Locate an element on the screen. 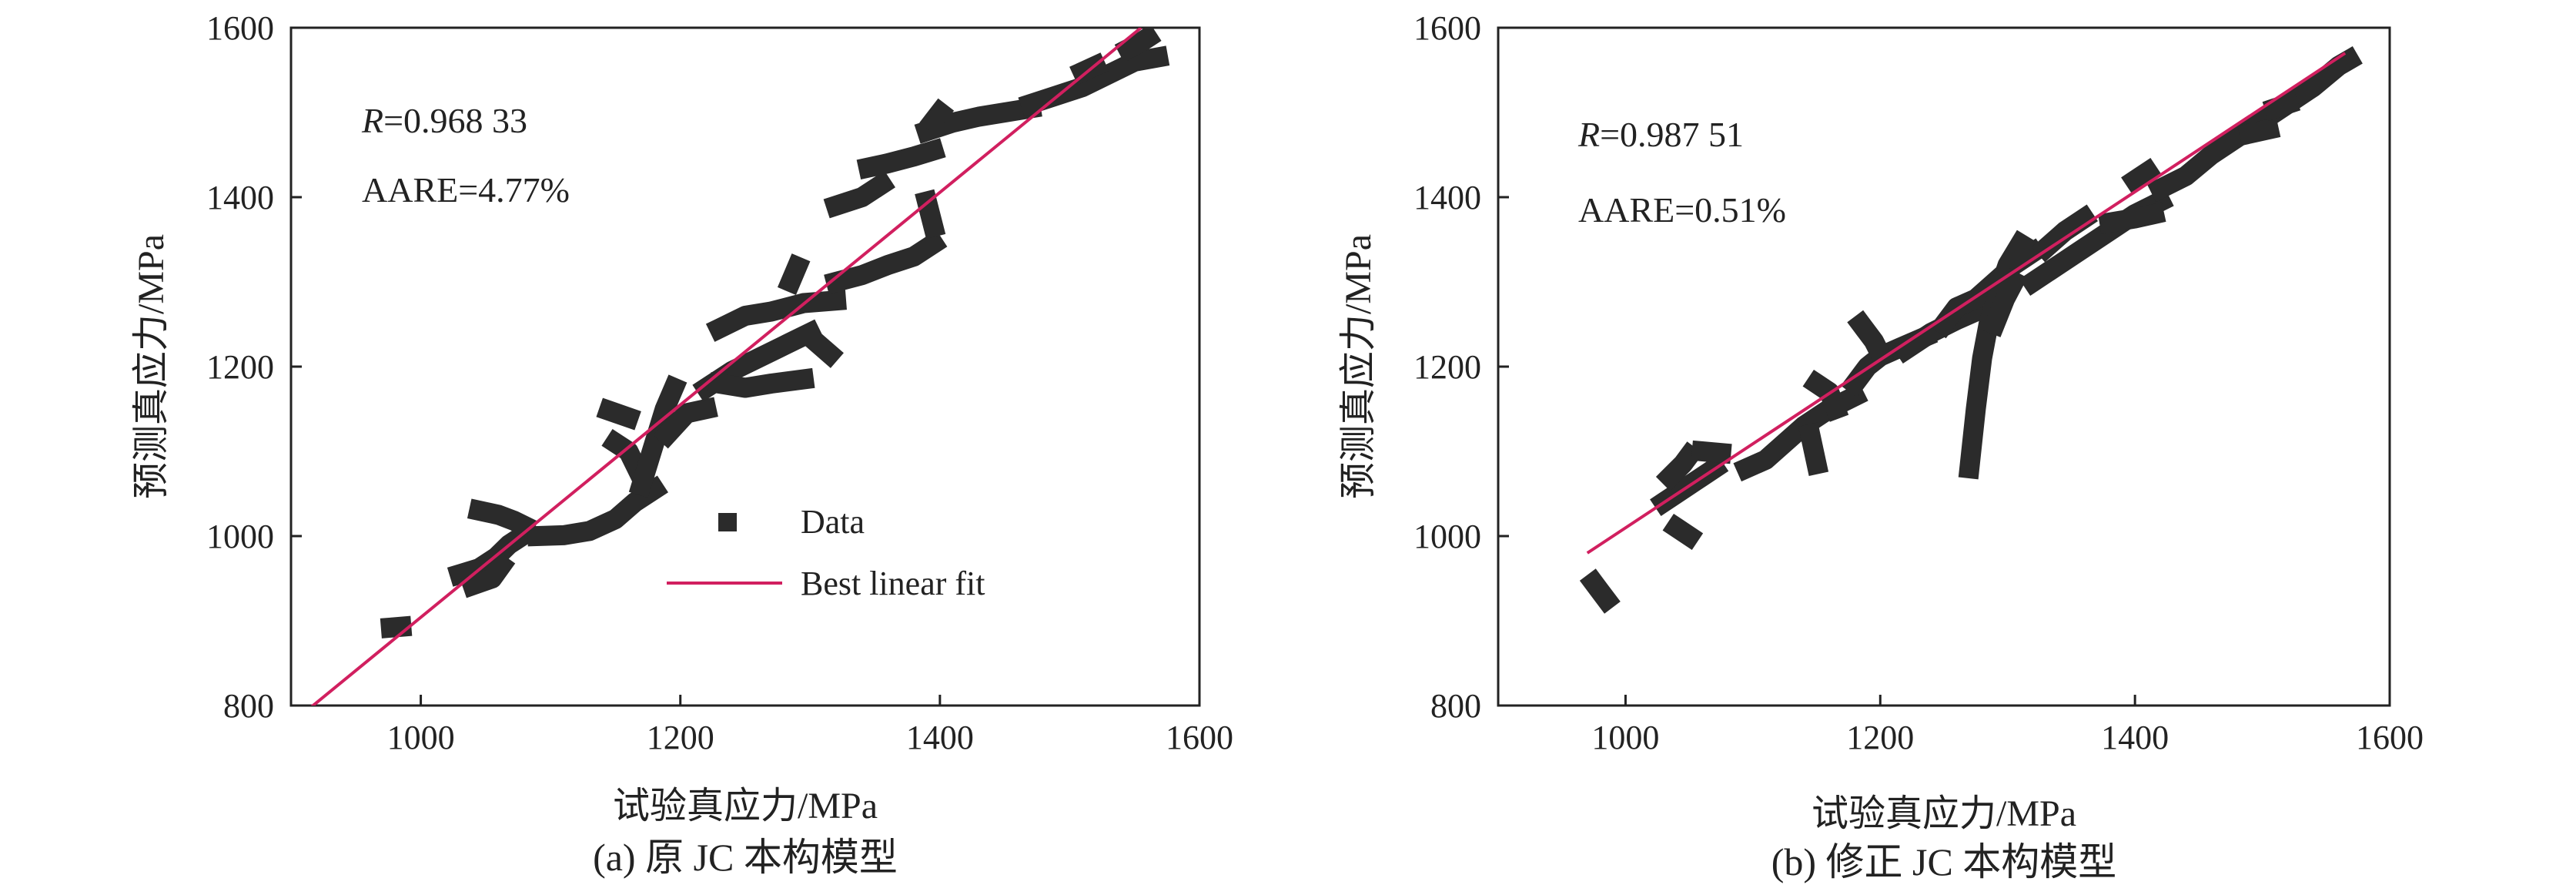  r-label: R=0.968 33 is located at coordinates (444, 120).